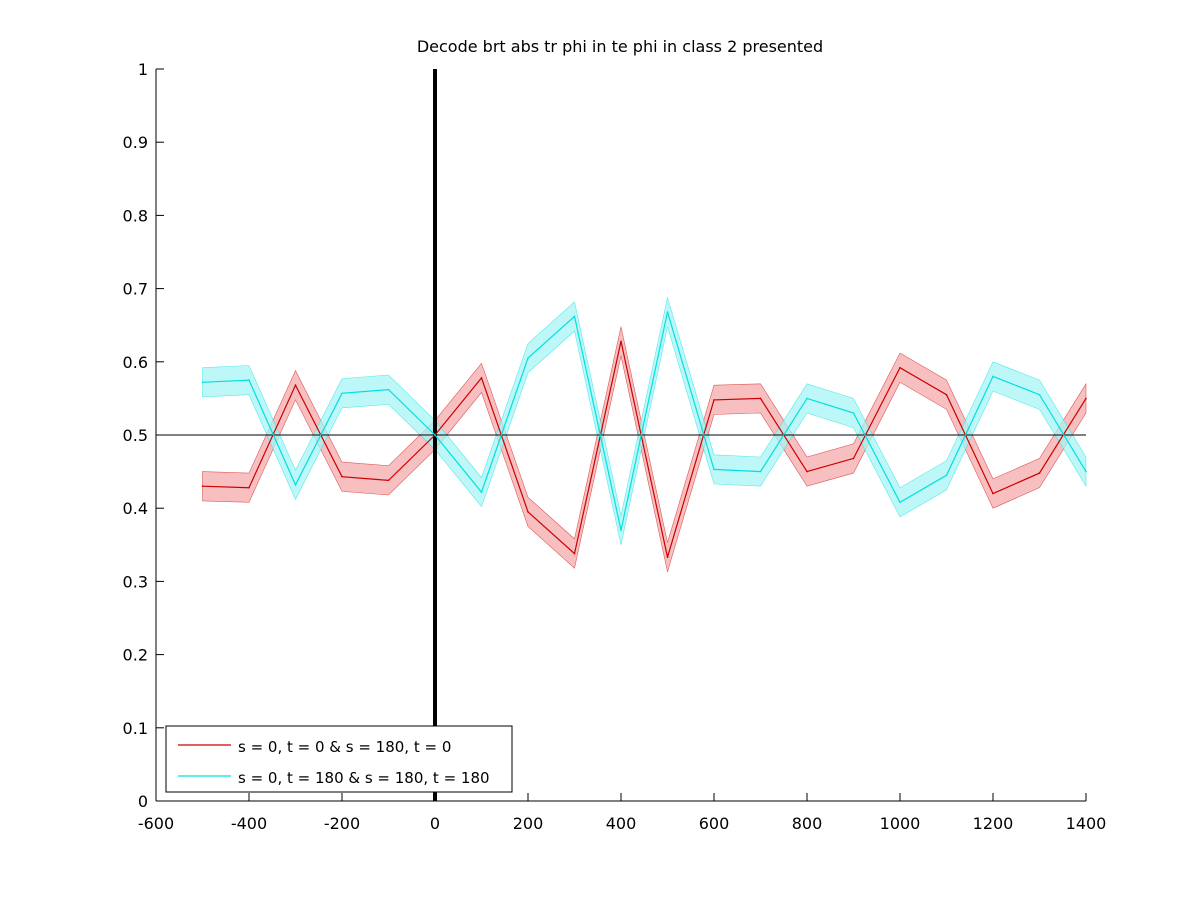 The image size is (1200, 900). What do you see at coordinates (135, 581) in the screenshot?
I see `y-tick-label: 0.3` at bounding box center [135, 581].